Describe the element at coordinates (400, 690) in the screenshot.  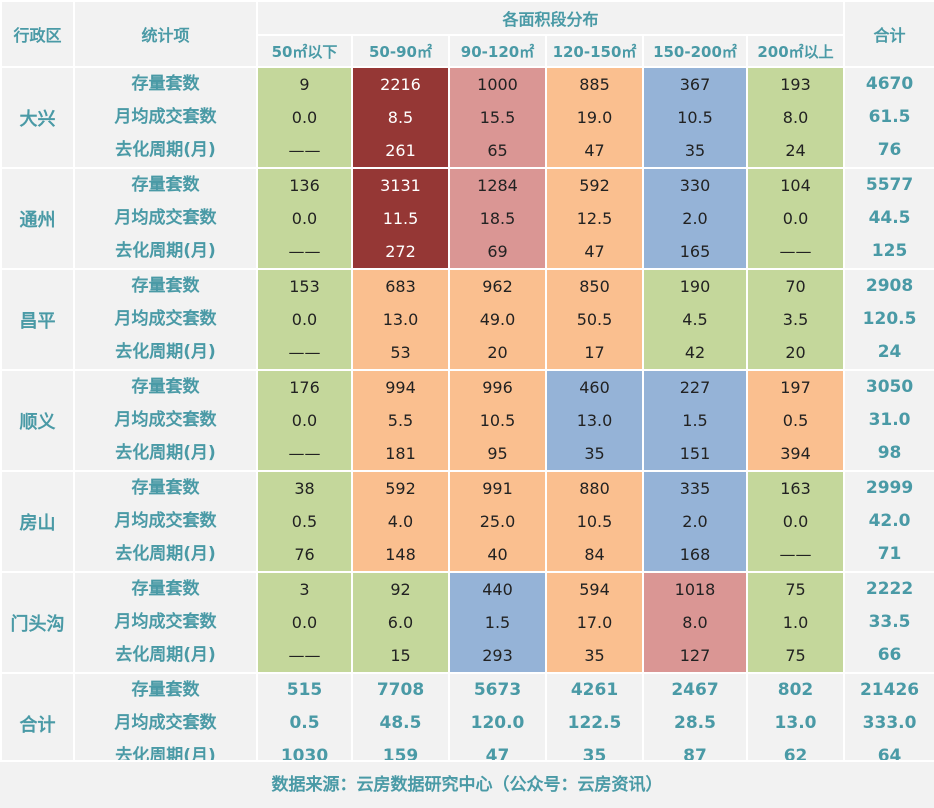
I see `cell-value: 7708` at that location.